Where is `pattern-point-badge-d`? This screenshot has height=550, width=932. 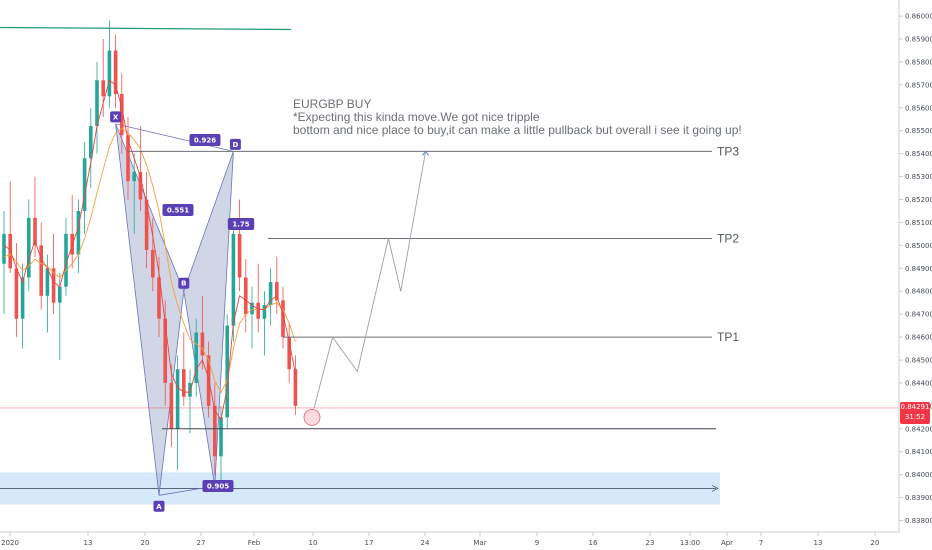 pattern-point-badge-d is located at coordinates (235, 144).